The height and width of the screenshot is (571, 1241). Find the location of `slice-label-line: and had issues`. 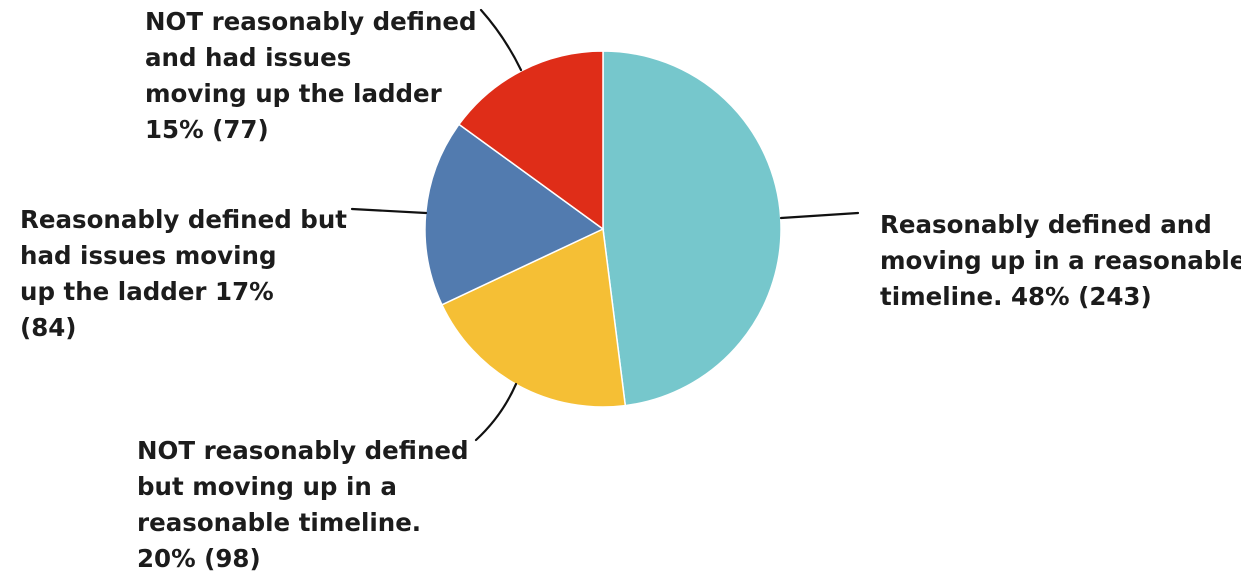

slice-label-line: and had issues is located at coordinates (248, 57).